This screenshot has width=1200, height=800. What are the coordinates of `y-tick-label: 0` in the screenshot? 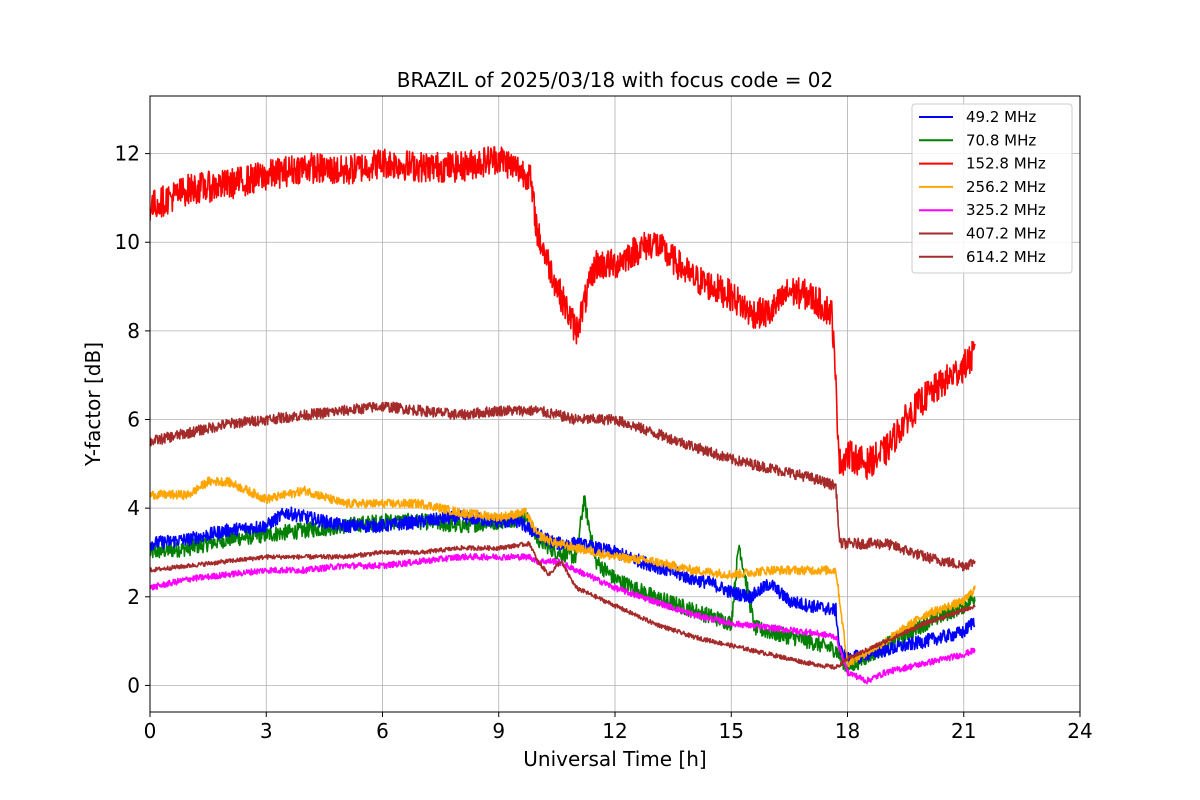 It's located at (133, 685).